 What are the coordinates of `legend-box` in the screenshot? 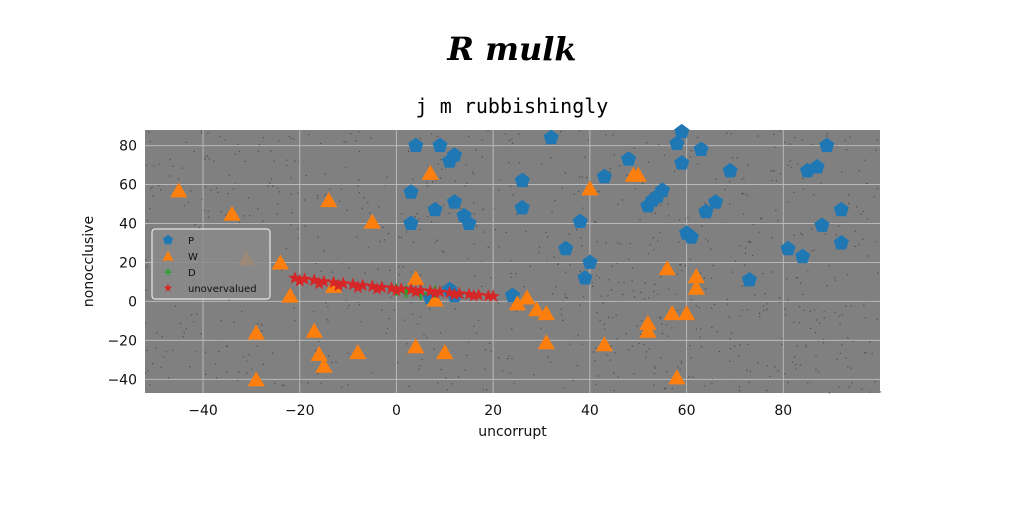 It's located at (211, 264).